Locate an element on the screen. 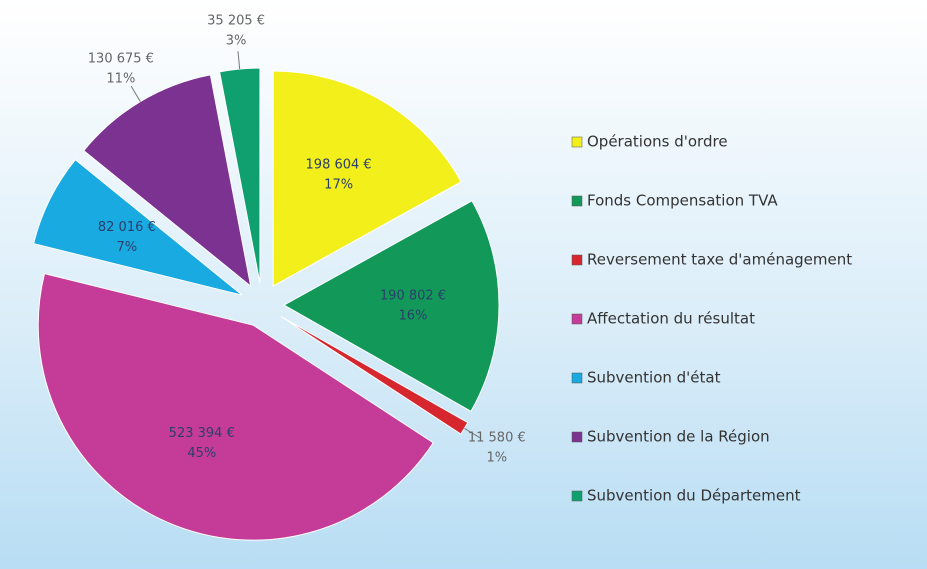 The height and width of the screenshot is (569, 927). legend-label: Opérations d'ordre is located at coordinates (657, 142).